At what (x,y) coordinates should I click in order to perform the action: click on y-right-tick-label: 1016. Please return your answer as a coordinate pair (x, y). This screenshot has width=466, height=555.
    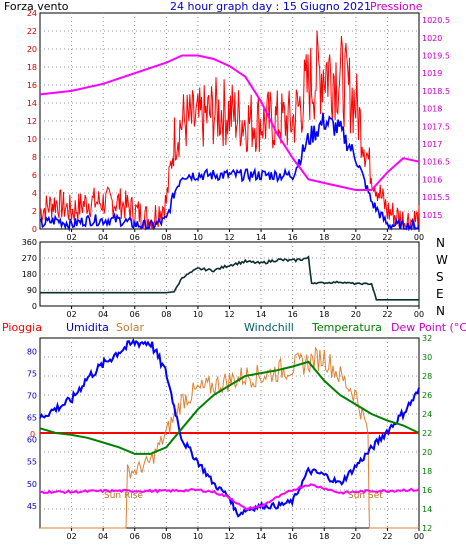
    Looking at the image, I should click on (432, 179).